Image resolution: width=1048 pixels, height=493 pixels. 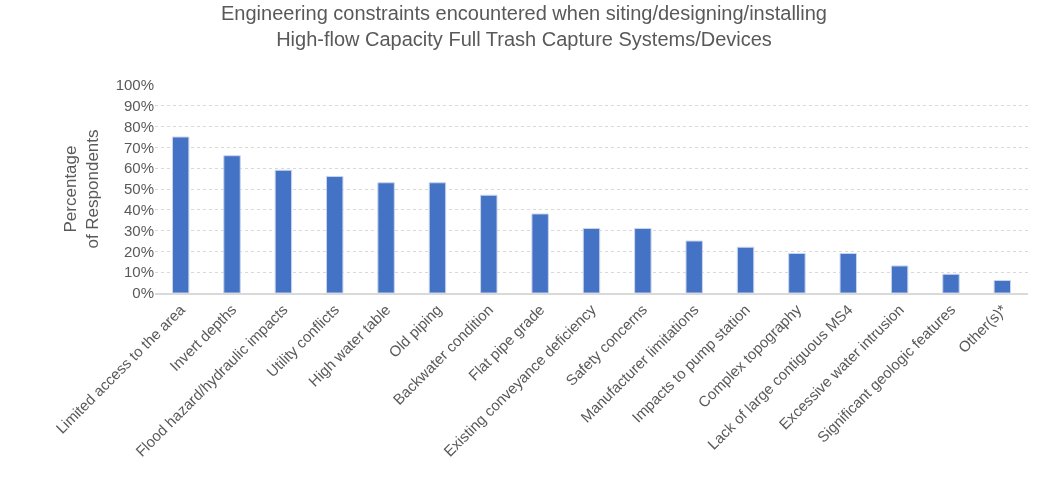 I want to click on y-tick-label: 0%, so click(x=143, y=293).